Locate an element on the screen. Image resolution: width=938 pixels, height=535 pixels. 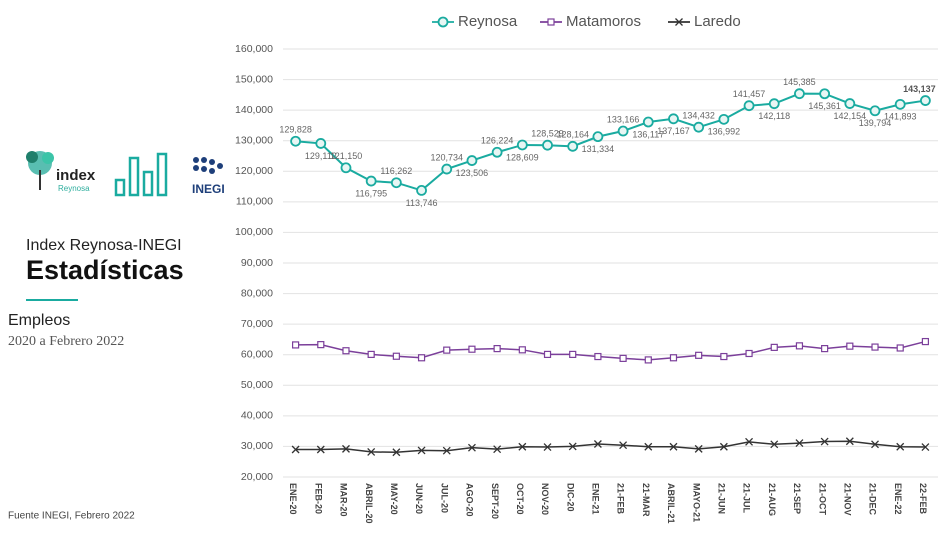
source: Fuente INEGI, Febrero 2022 is located at coordinates (71, 516).